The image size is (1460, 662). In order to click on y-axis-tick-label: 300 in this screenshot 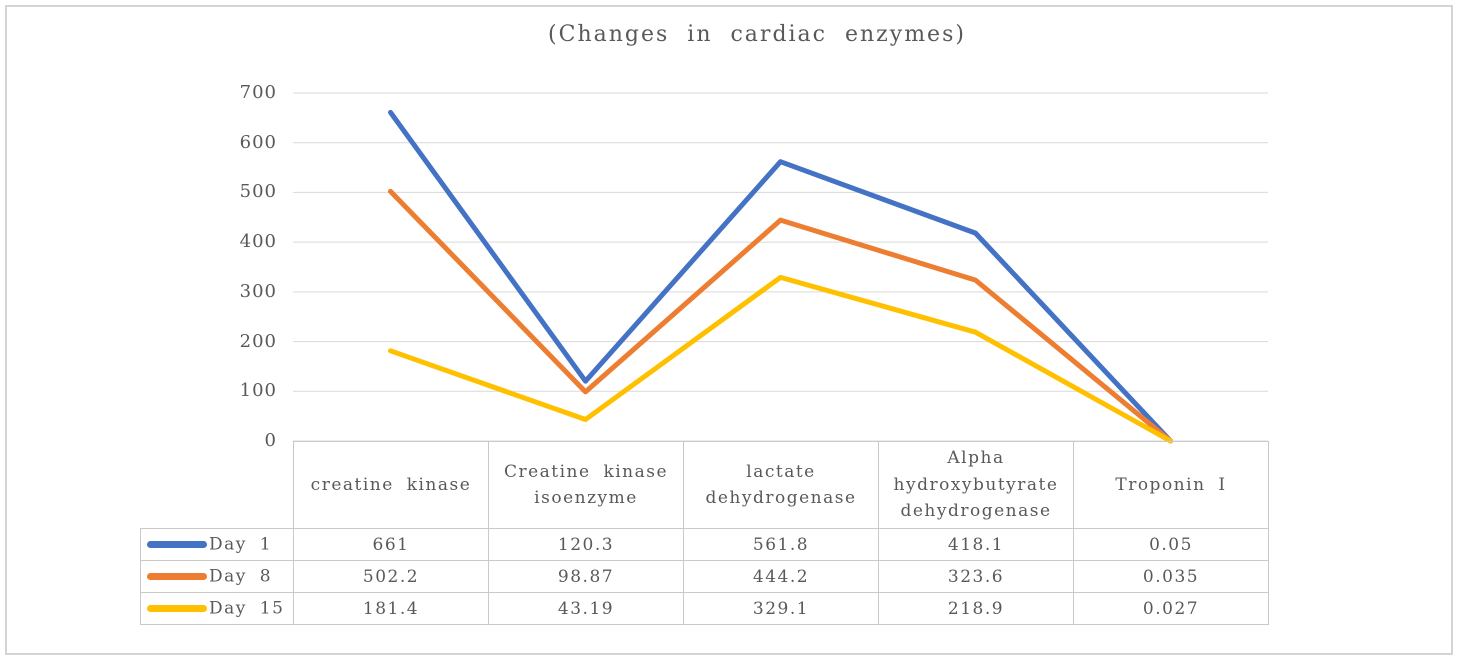, I will do `click(258, 291)`.